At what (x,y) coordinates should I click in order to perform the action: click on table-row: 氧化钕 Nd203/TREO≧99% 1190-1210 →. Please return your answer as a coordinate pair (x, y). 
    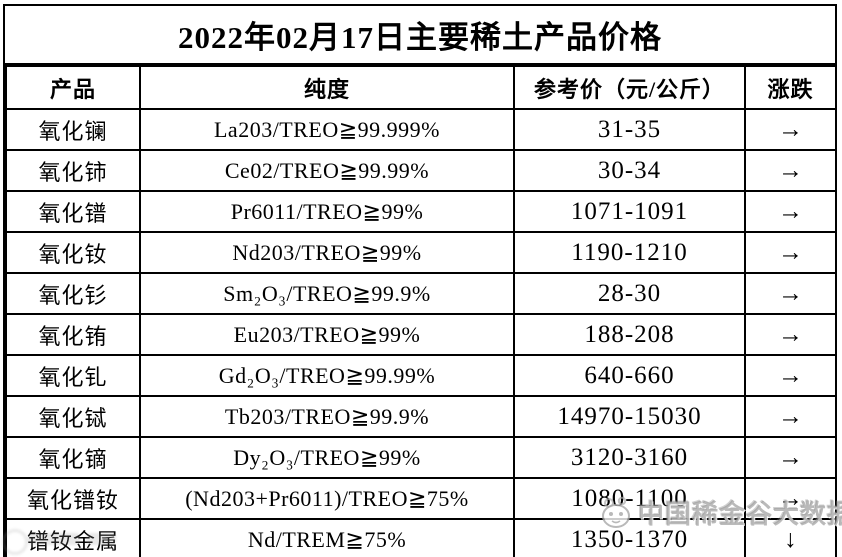
    Looking at the image, I should click on (421, 252).